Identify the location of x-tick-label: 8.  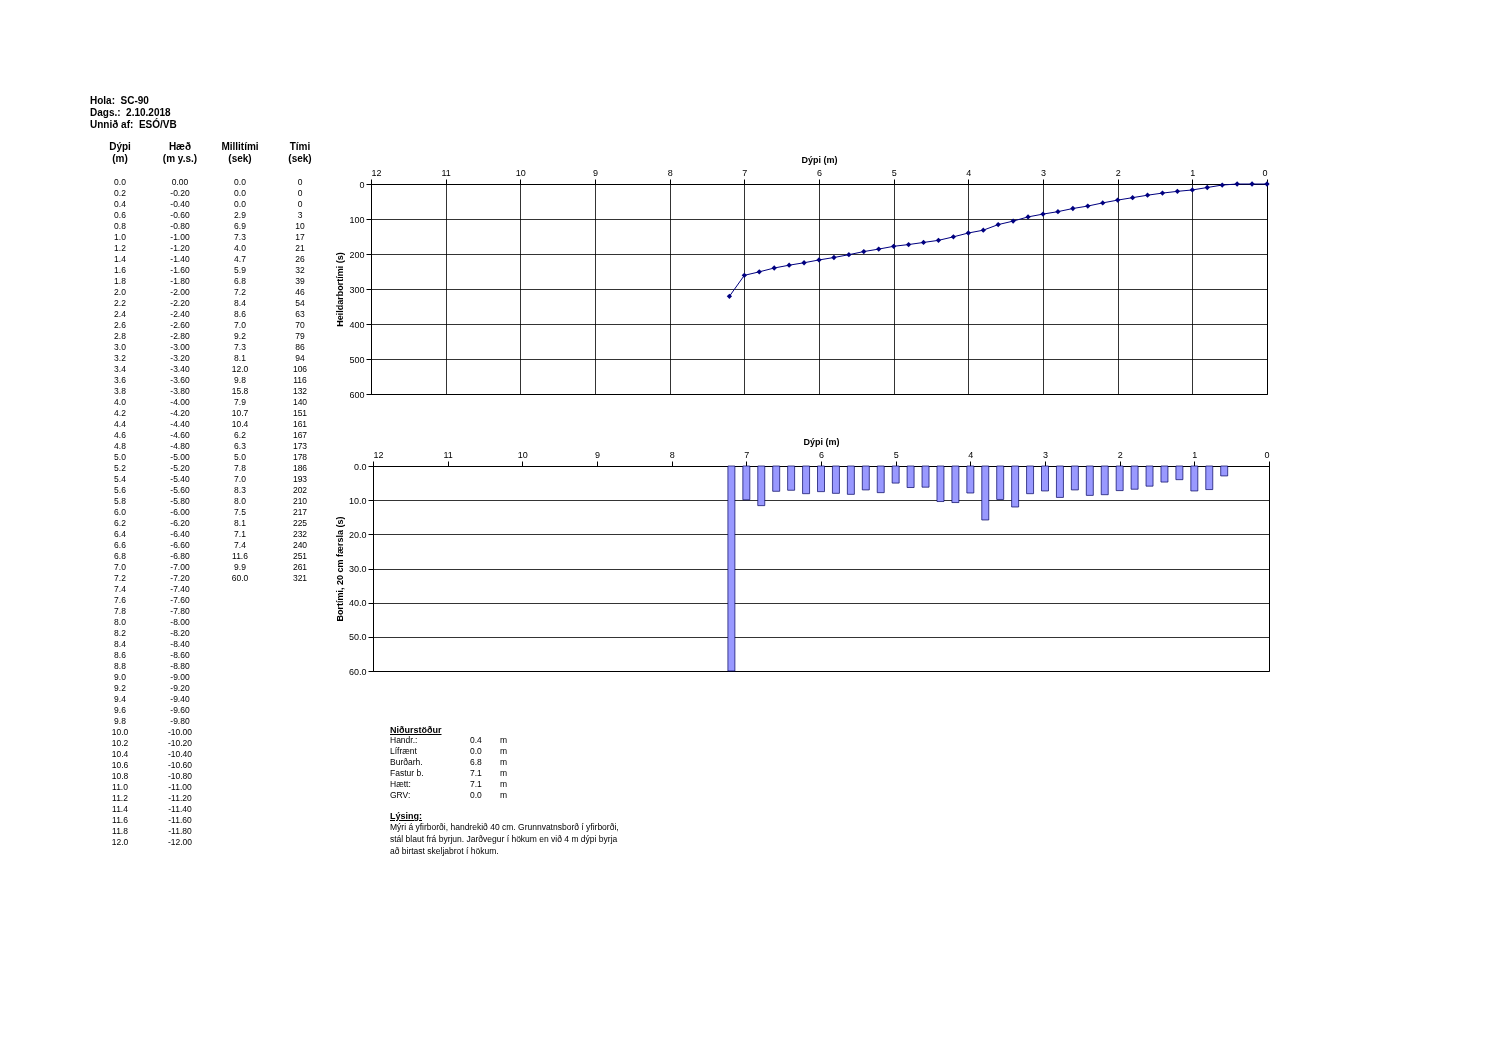
(672, 454).